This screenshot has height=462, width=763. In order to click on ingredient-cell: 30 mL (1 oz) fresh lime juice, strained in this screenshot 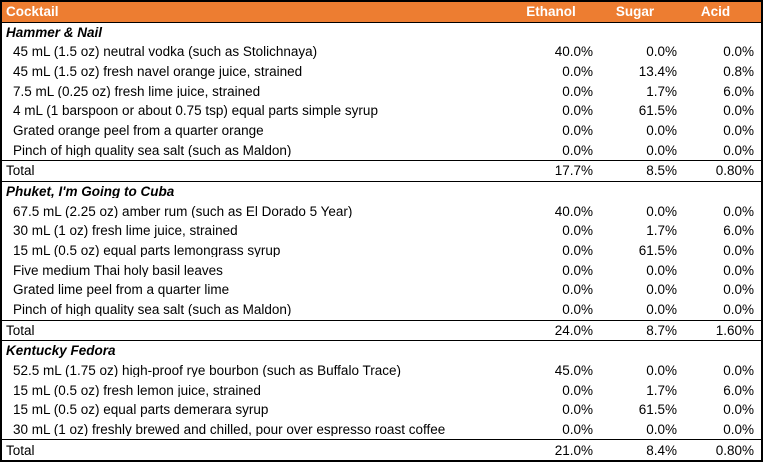, I will do `click(125, 231)`.